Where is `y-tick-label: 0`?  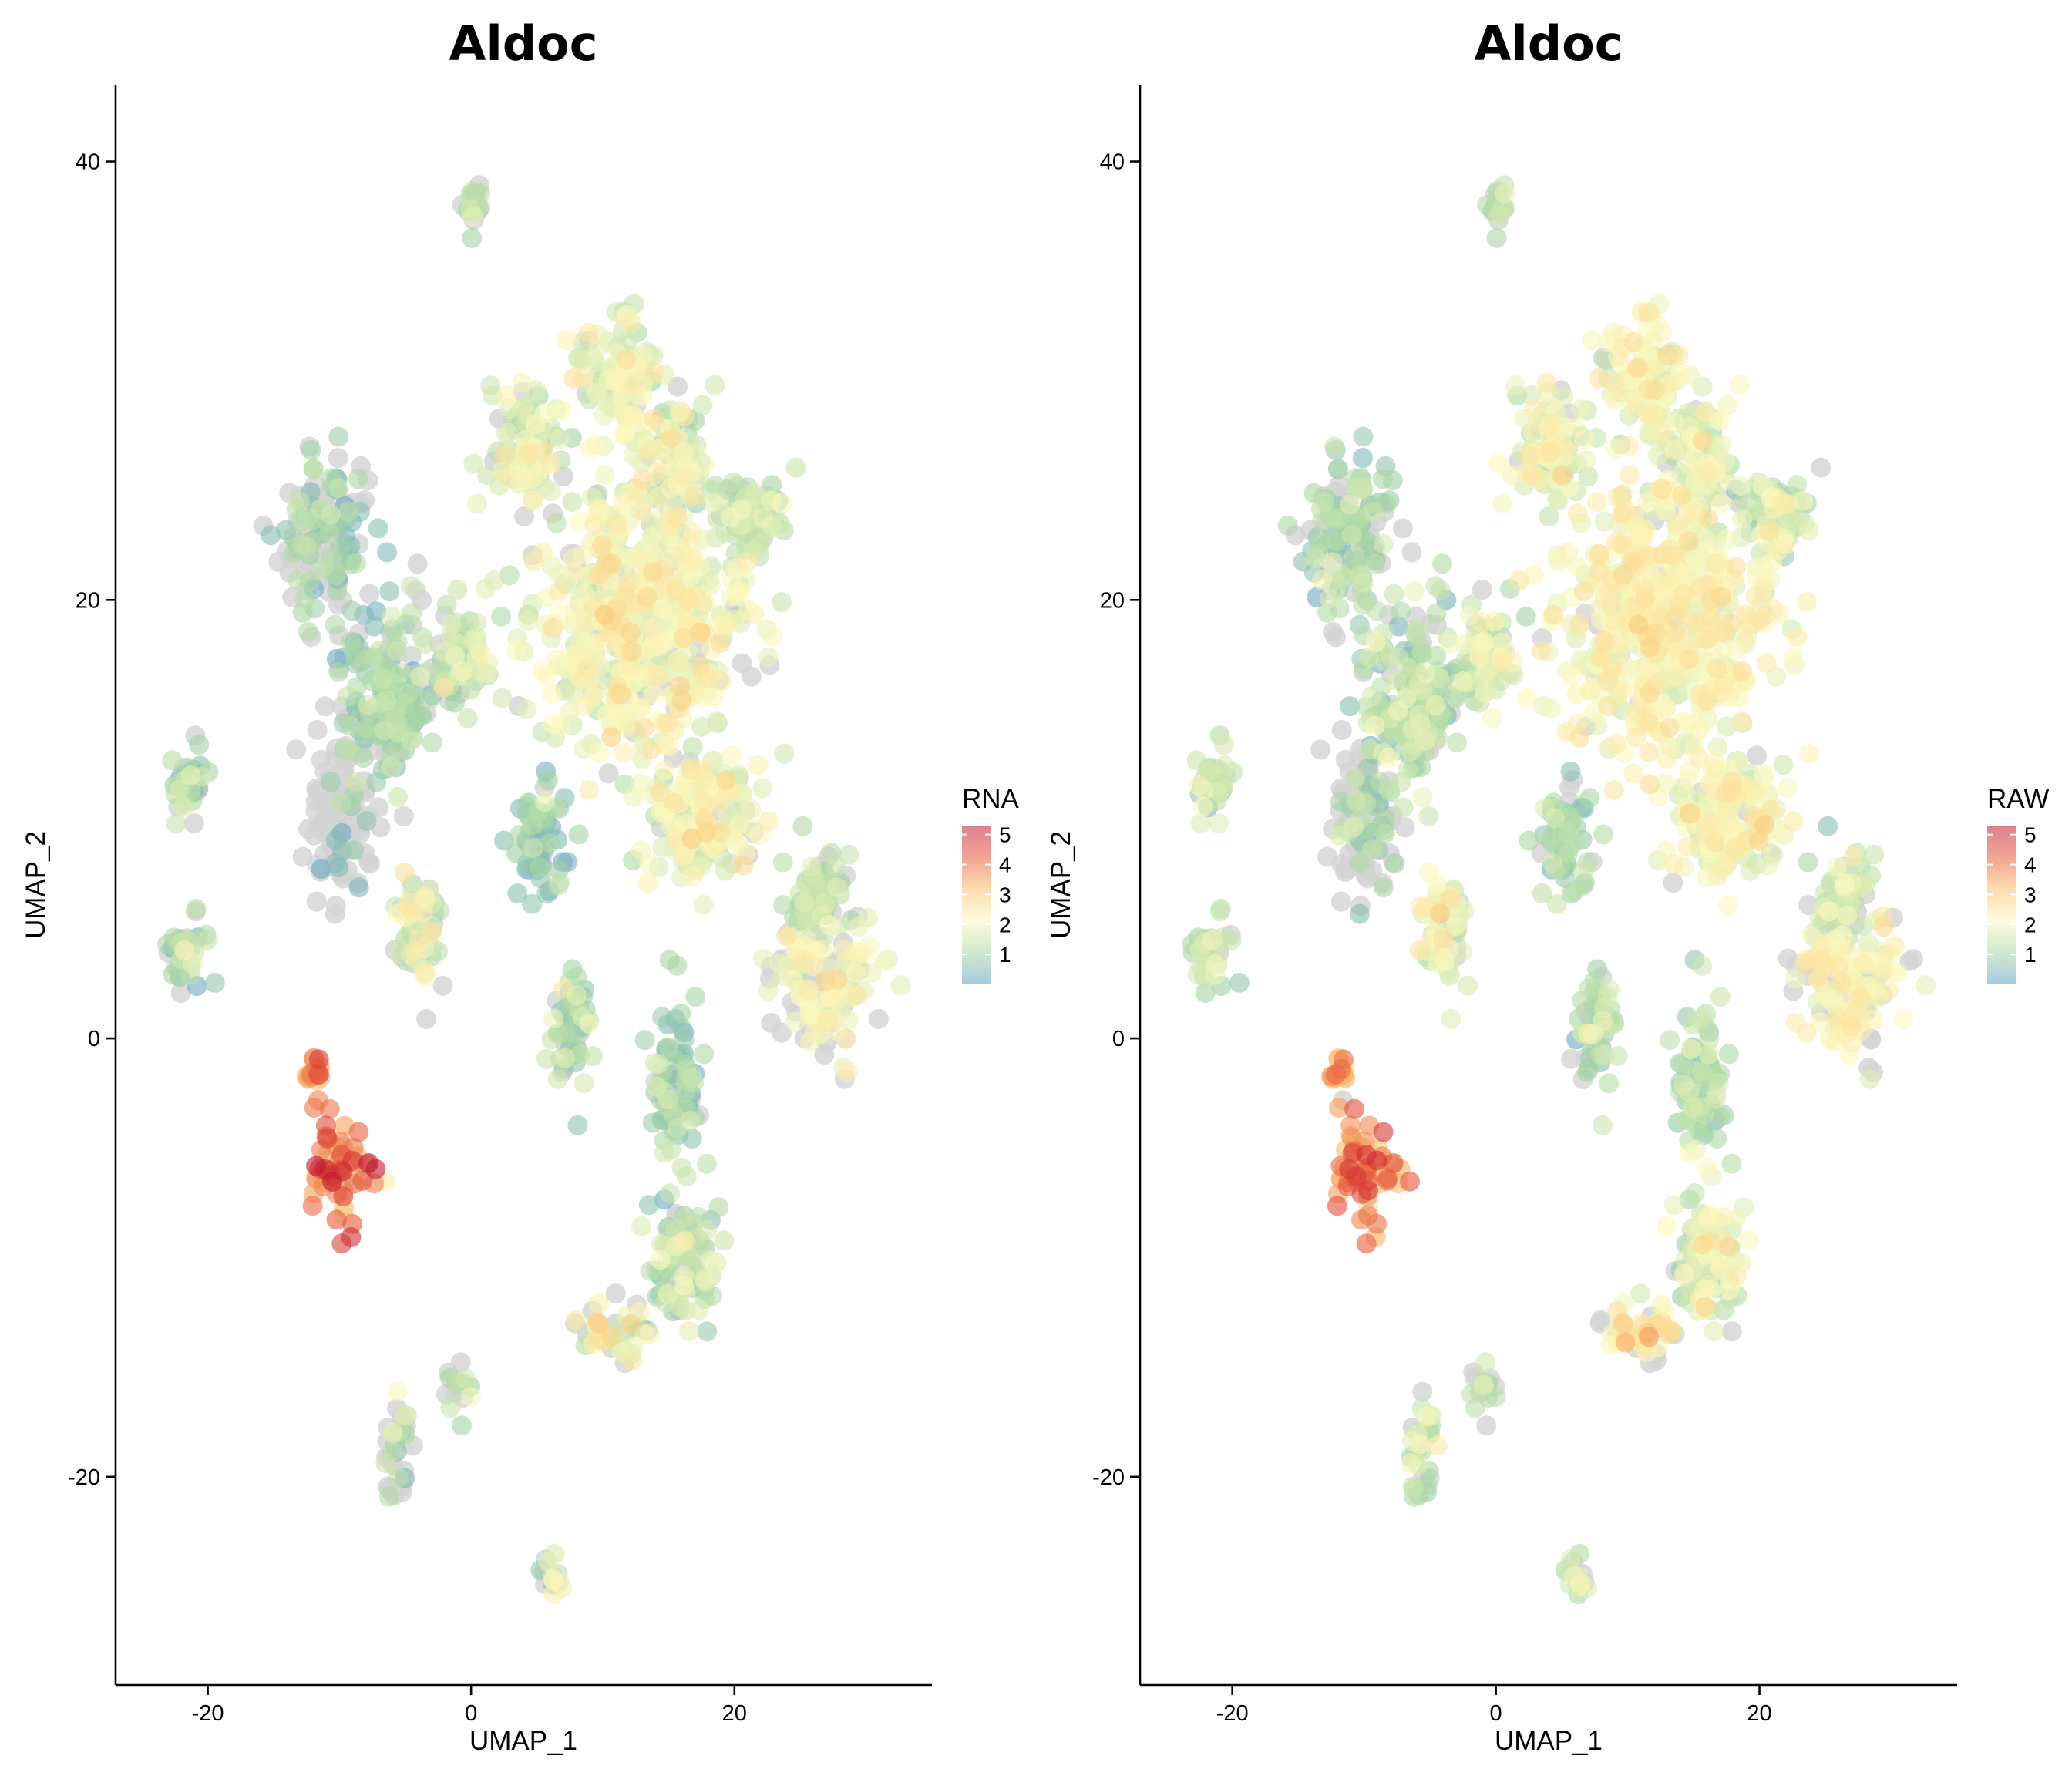
y-tick-label: 0 is located at coordinates (94, 1039).